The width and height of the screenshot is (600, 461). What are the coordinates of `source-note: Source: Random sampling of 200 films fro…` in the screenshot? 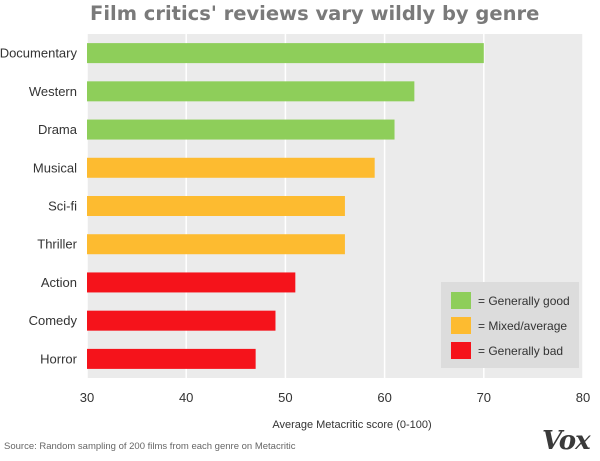 It's located at (150, 446).